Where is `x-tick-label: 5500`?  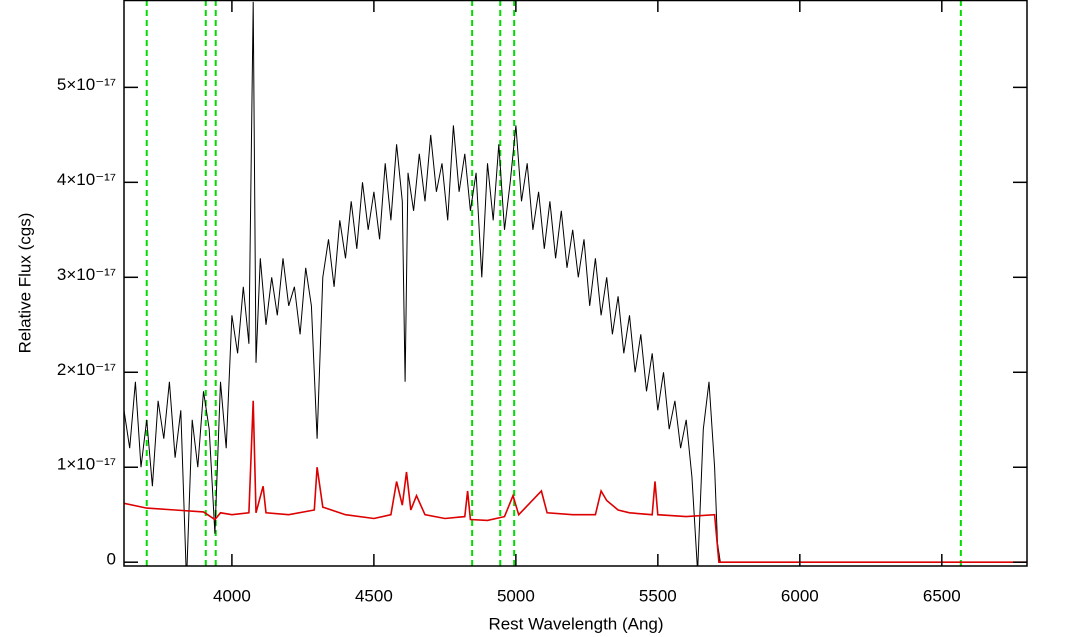
x-tick-label: 5500 is located at coordinates (658, 595).